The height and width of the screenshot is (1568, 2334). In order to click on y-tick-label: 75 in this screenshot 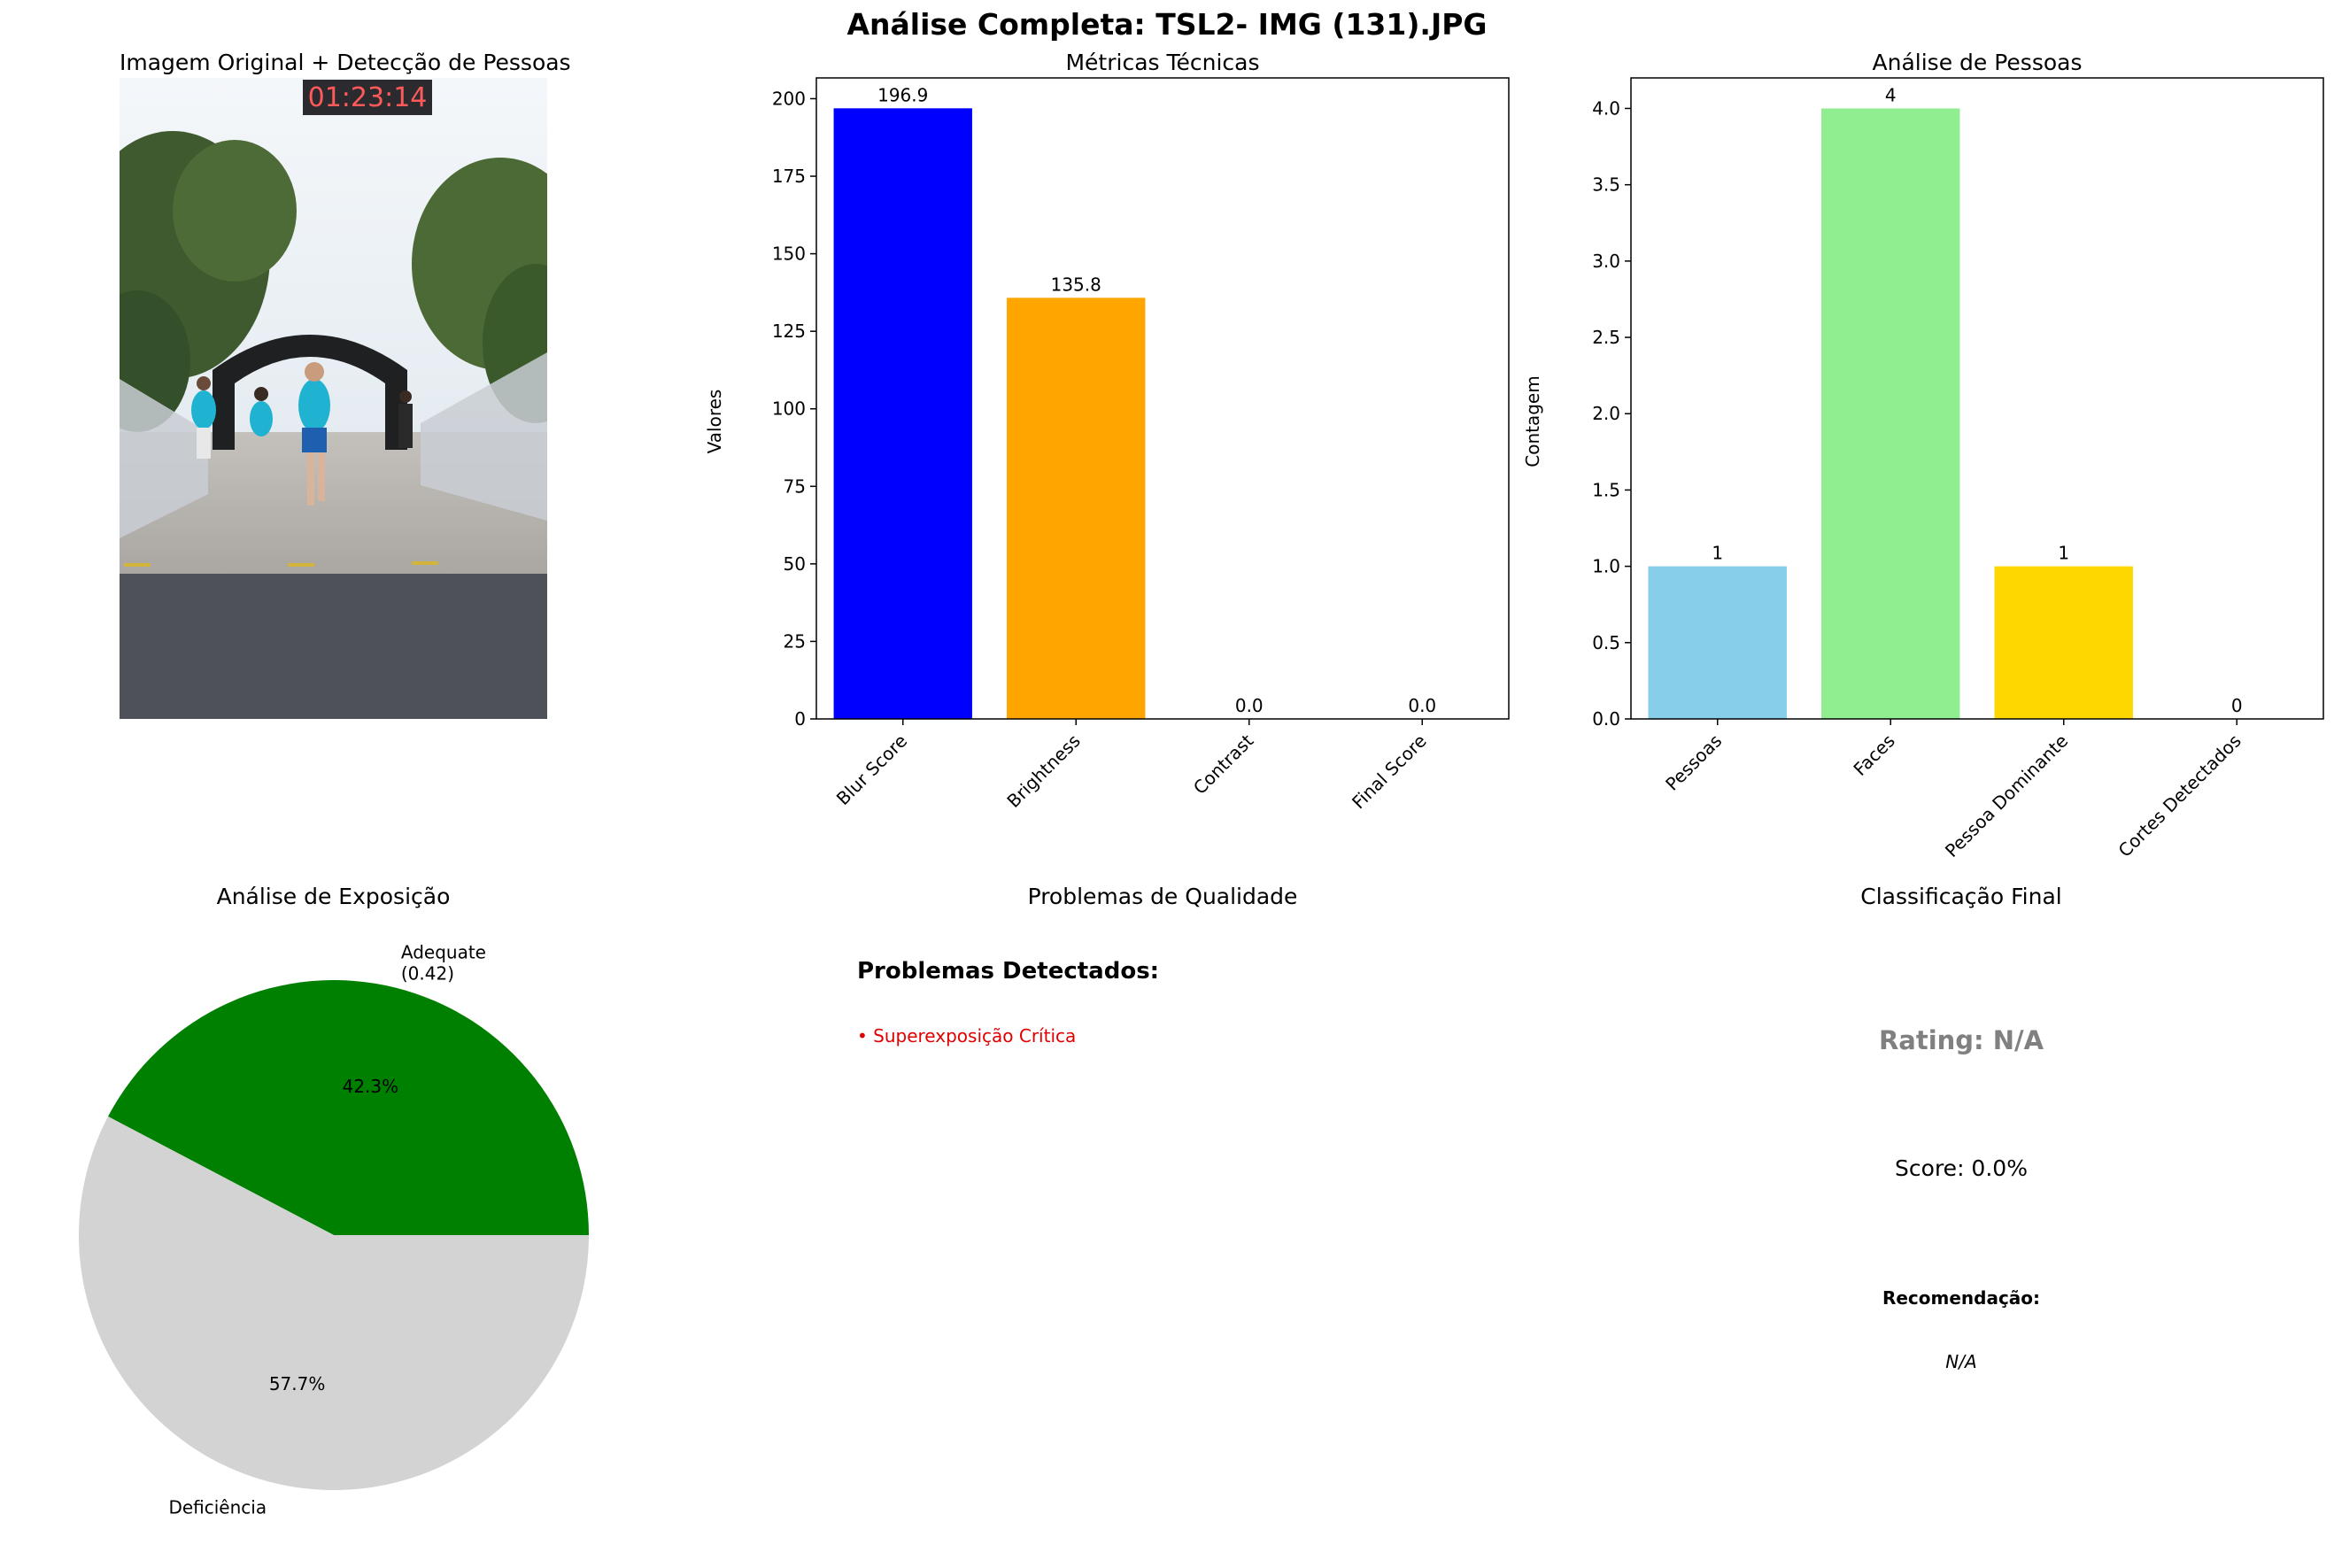, I will do `click(795, 486)`.